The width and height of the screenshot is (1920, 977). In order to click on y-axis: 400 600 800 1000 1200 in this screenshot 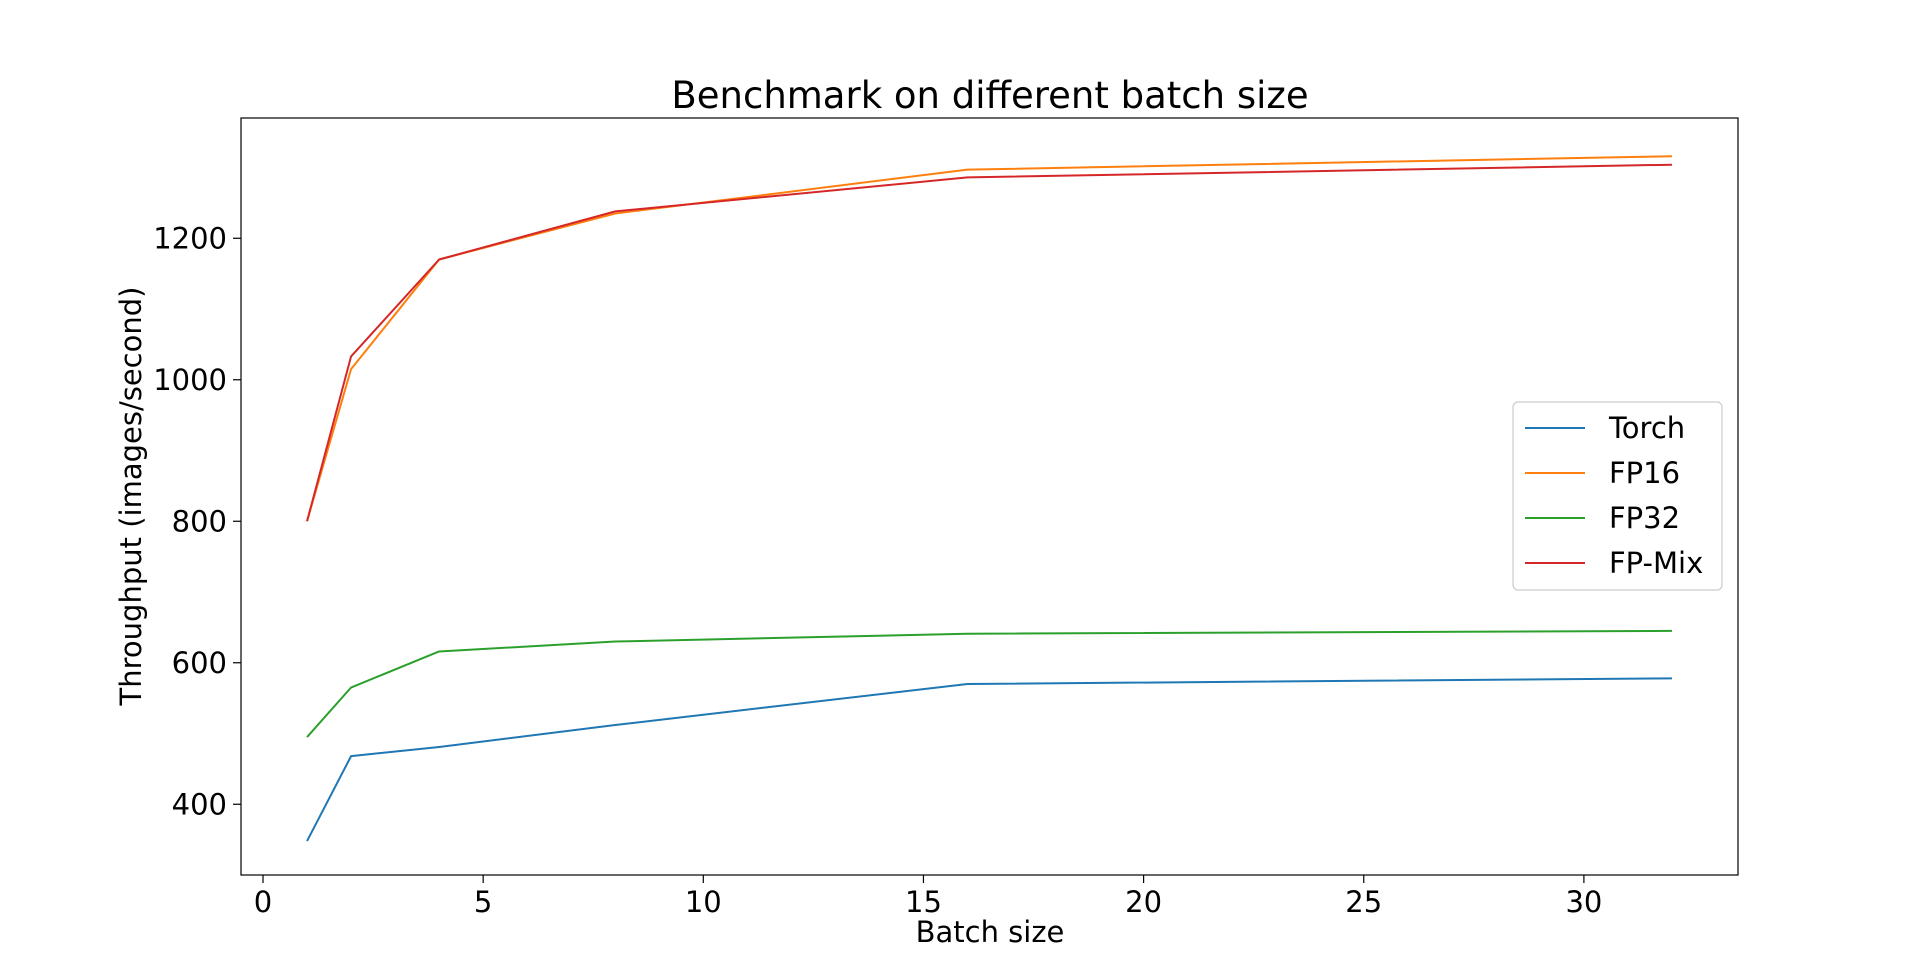, I will do `click(197, 521)`.